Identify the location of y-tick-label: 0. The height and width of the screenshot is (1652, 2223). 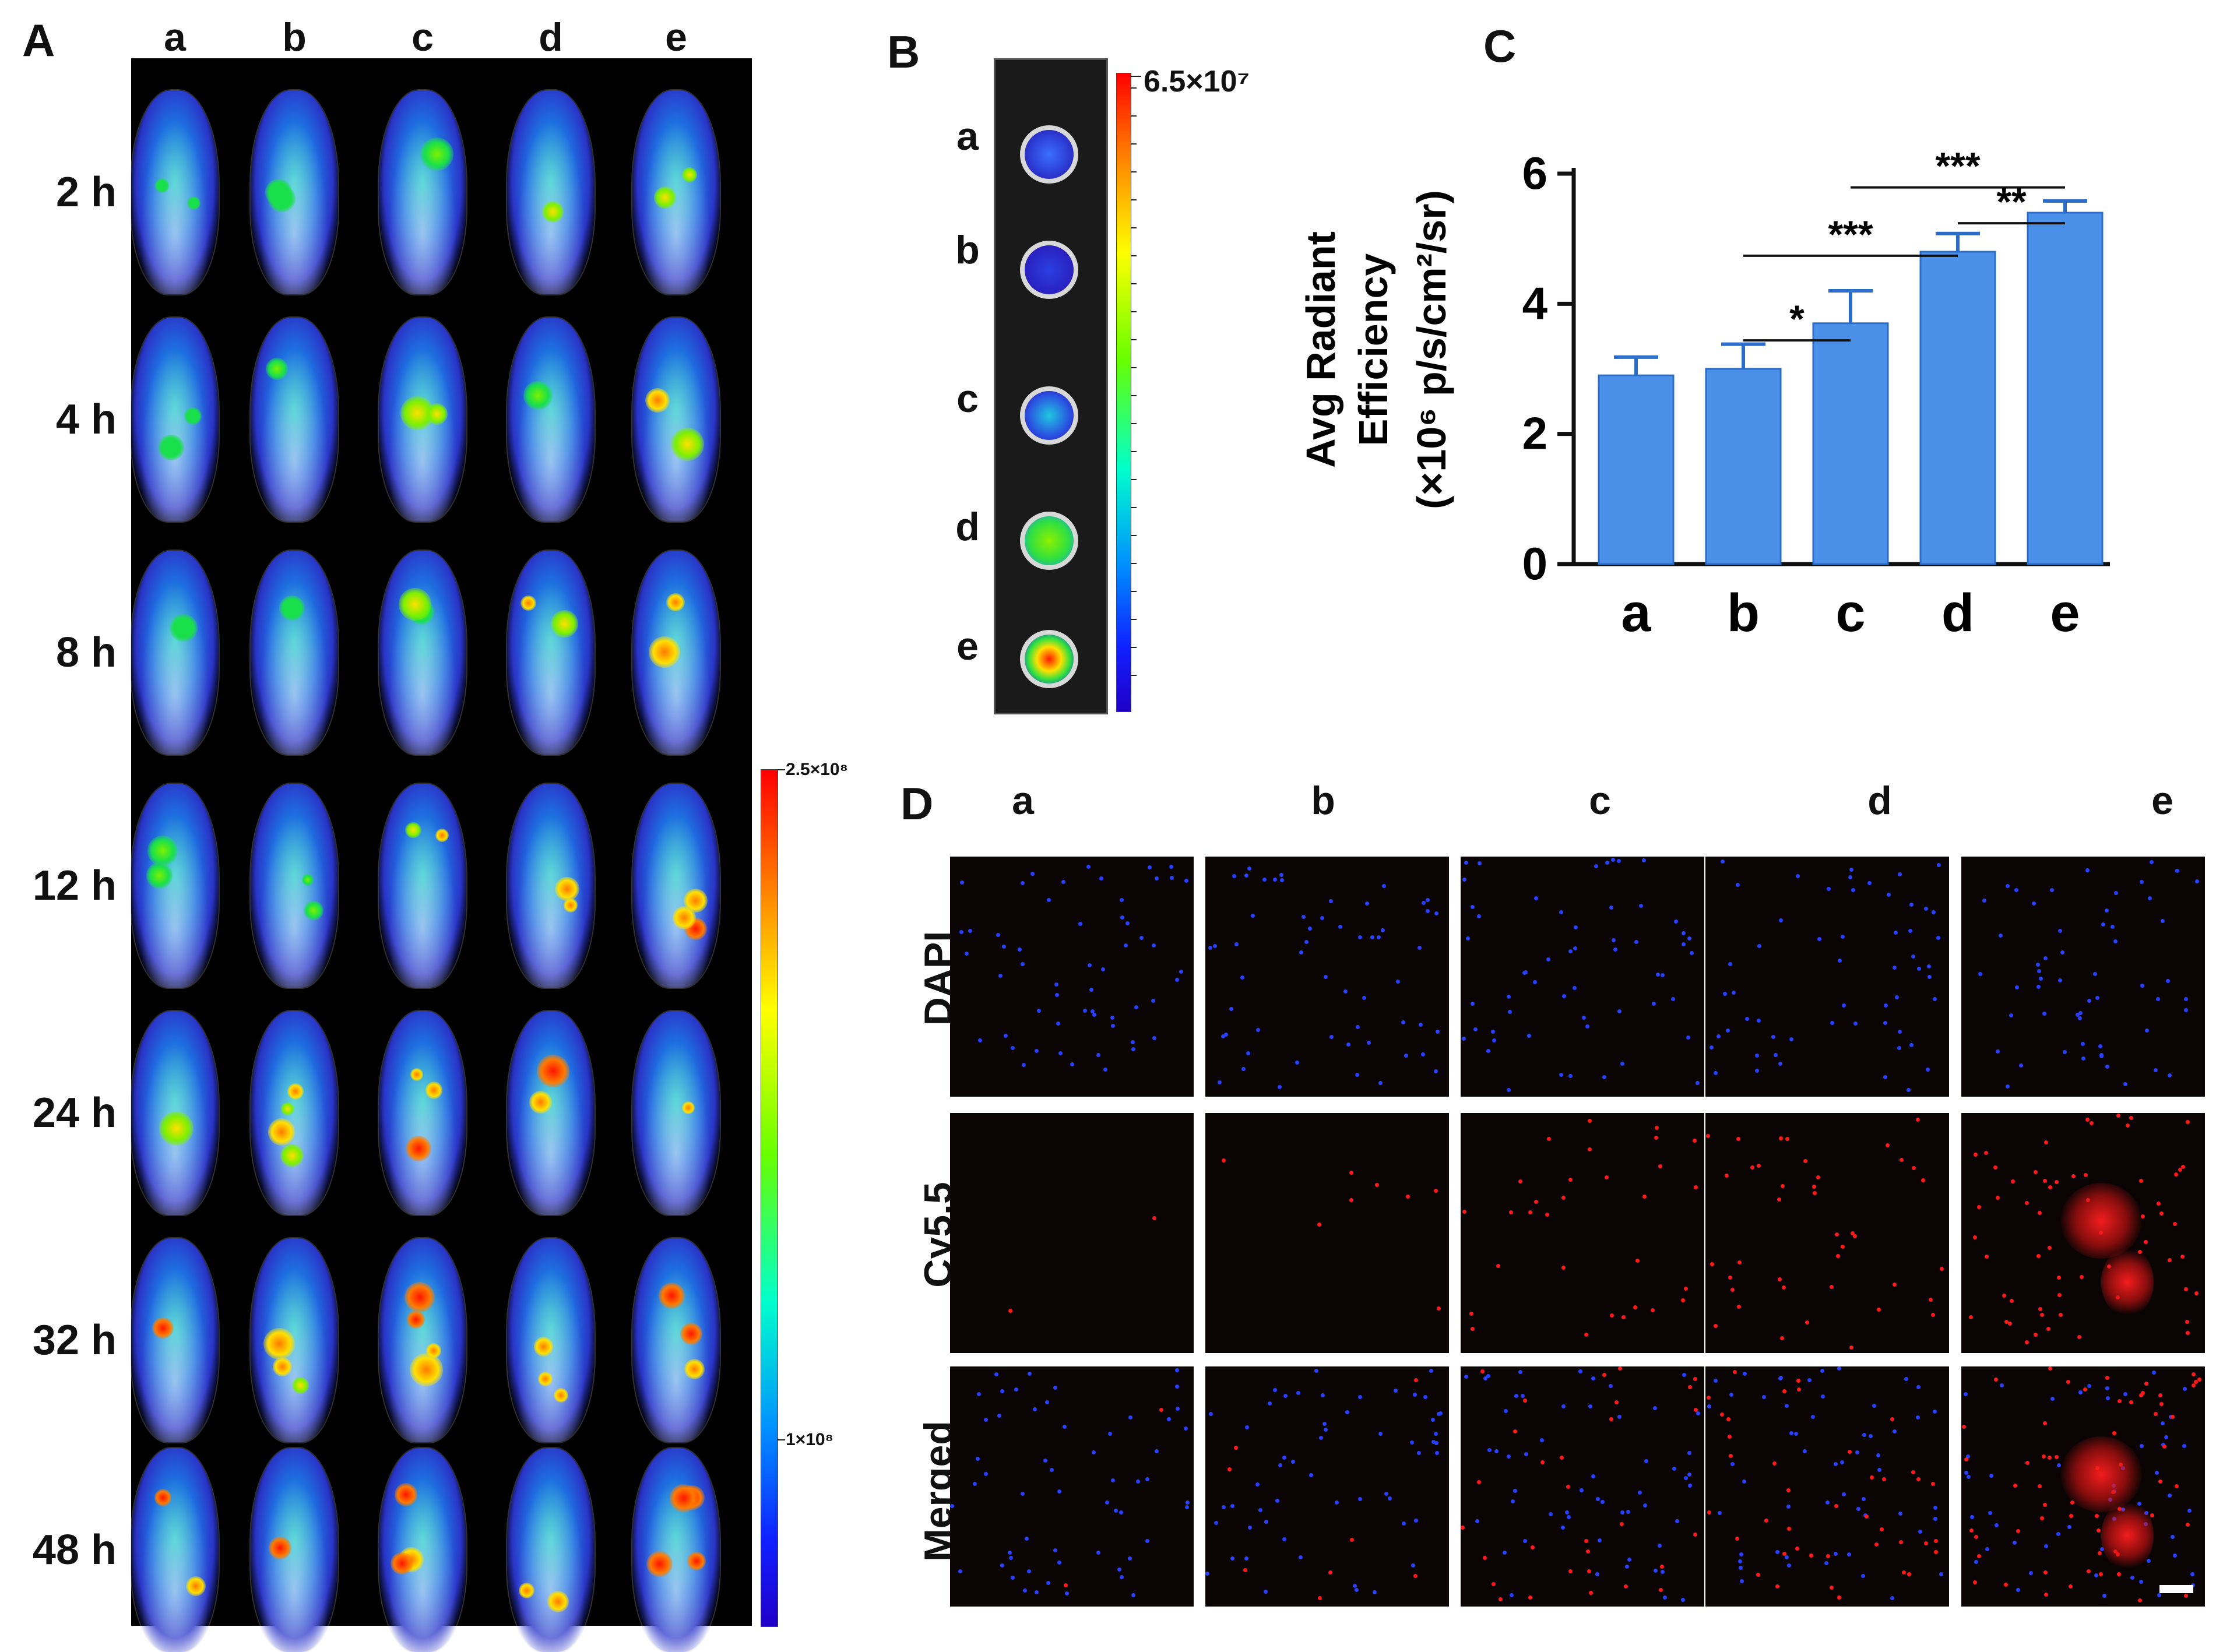
(1534, 563).